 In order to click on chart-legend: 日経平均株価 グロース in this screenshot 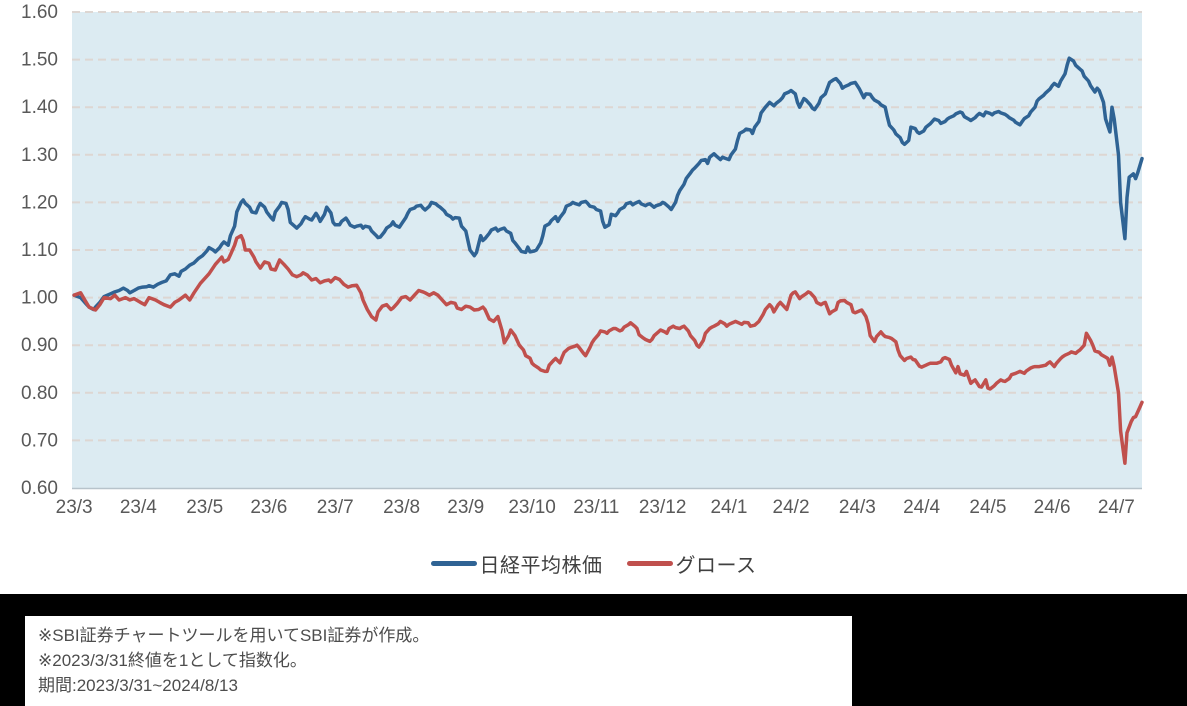, I will do `click(593, 563)`.